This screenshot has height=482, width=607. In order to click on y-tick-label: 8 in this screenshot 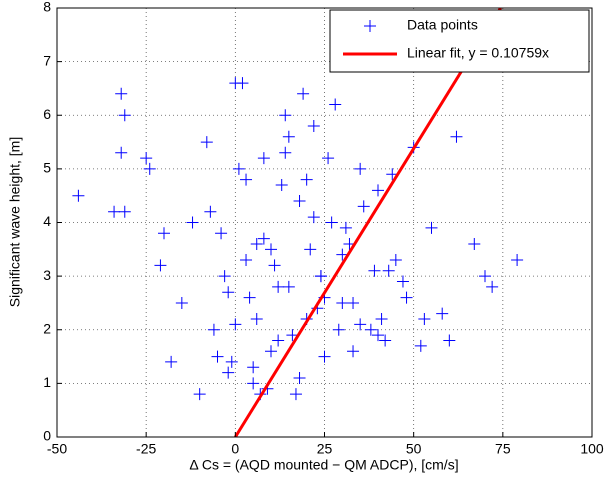, I will do `click(47, 7)`.